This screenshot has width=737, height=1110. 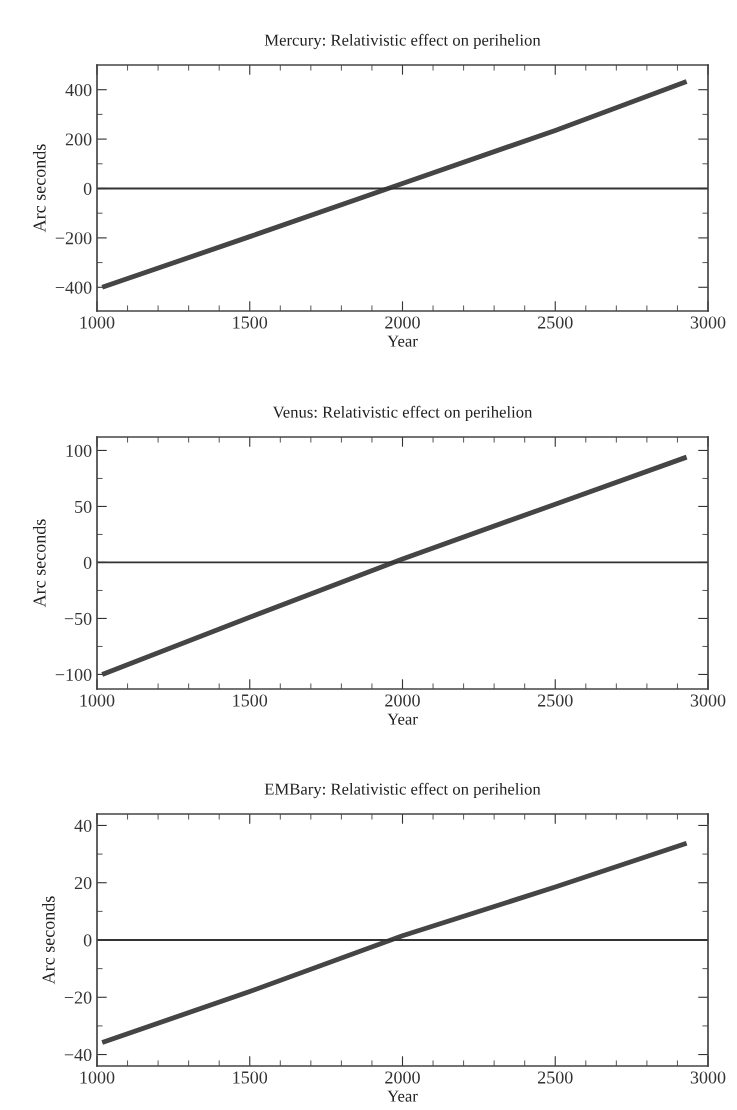 I want to click on chart-title: Mercury: Relativistic effect on perihelion, so click(x=402, y=41).